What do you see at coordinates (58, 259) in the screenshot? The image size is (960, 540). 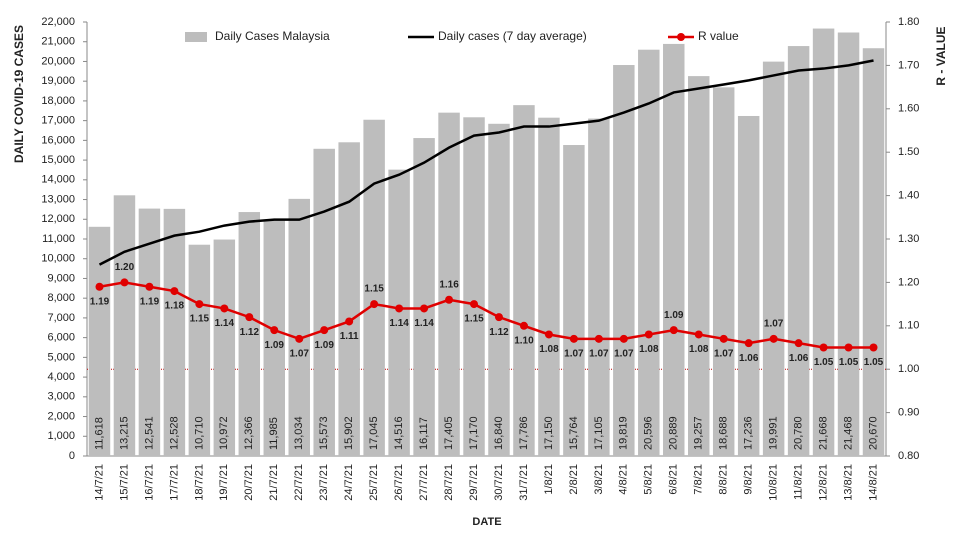 I see `y-tick-label: 10,000` at bounding box center [58, 259].